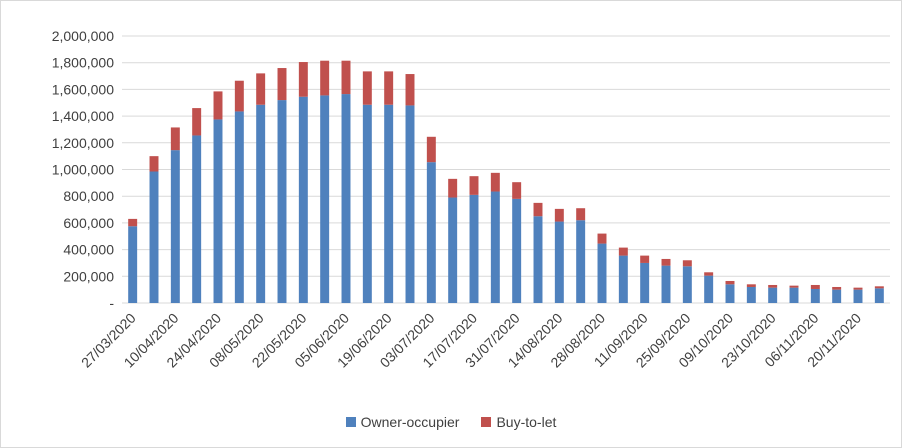 This screenshot has height=448, width=902. Describe the element at coordinates (350, 422) in the screenshot. I see `legend-swatch-owner-occupier` at that location.